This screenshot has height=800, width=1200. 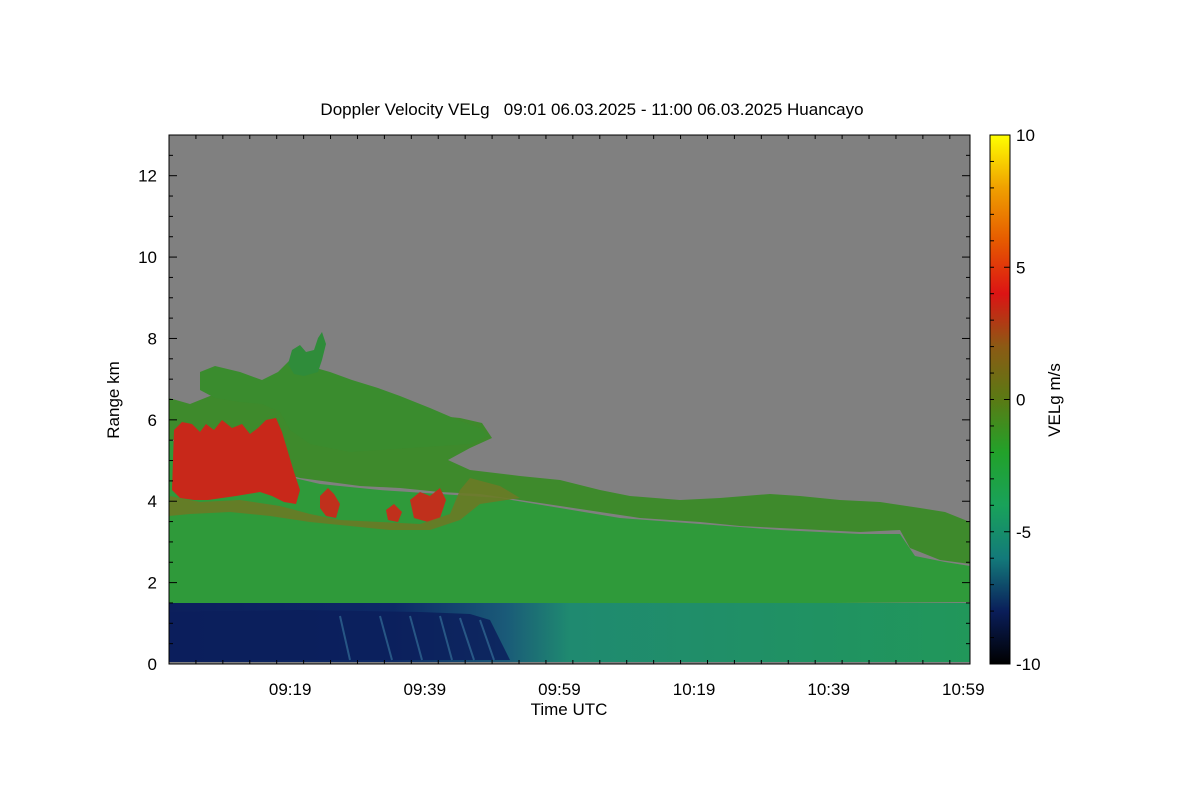 What do you see at coordinates (1020, 400) in the screenshot?
I see `colorbar-tick-label: 0` at bounding box center [1020, 400].